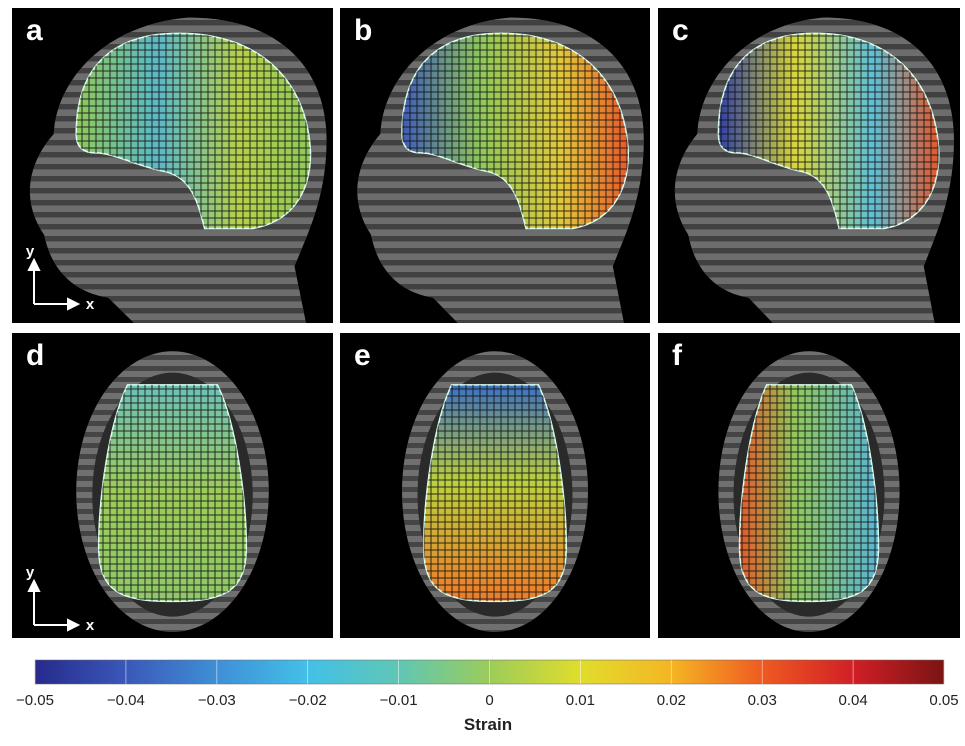 Image resolution: width=965 pixels, height=746 pixels. What do you see at coordinates (943, 700) in the screenshot?
I see `colorbar-tick-label: 0.05` at bounding box center [943, 700].